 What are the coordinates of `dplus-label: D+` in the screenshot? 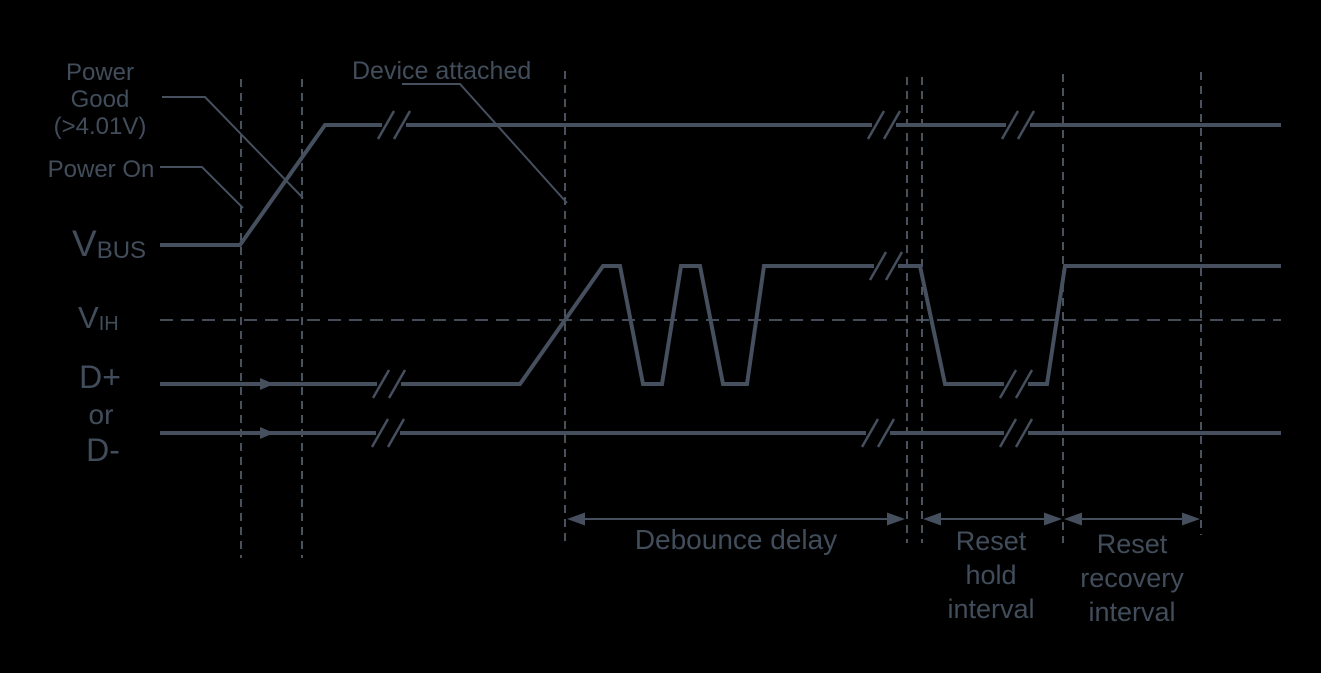 It's located at (100, 377).